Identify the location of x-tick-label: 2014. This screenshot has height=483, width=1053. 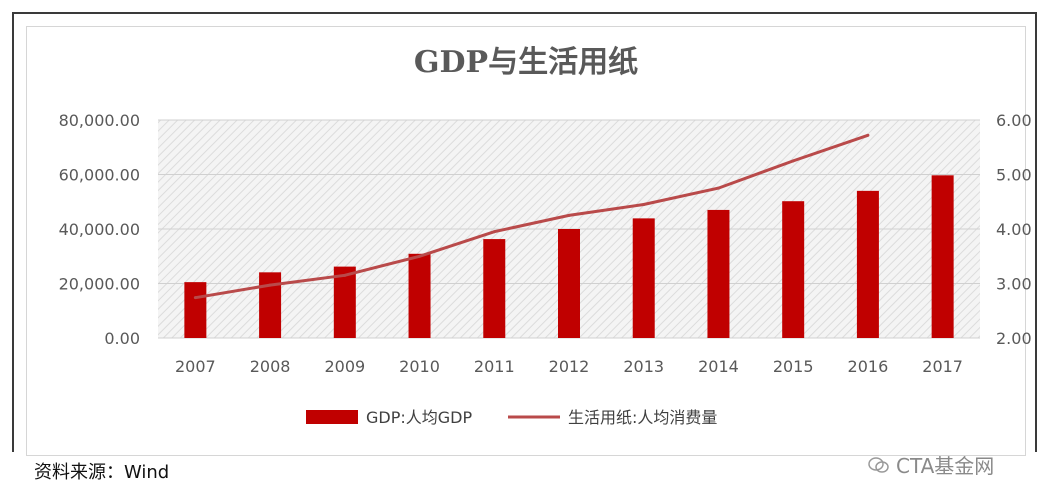
(718, 366).